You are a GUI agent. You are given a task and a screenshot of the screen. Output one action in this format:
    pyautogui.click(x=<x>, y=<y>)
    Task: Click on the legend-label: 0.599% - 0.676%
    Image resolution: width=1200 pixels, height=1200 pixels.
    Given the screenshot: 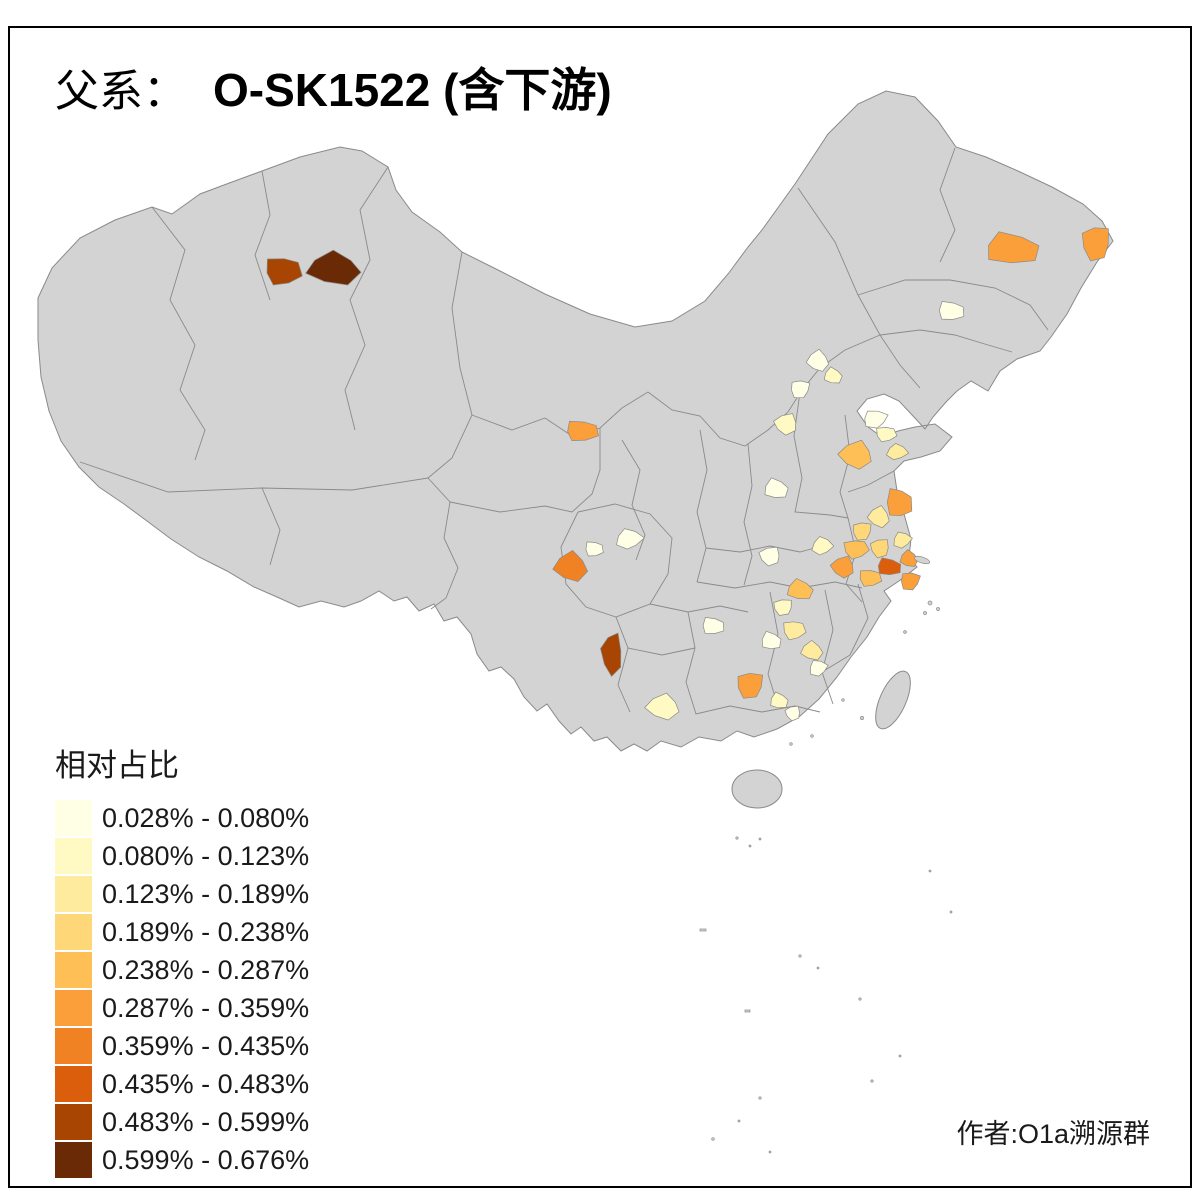 What is the action you would take?
    pyautogui.click(x=206, y=1159)
    